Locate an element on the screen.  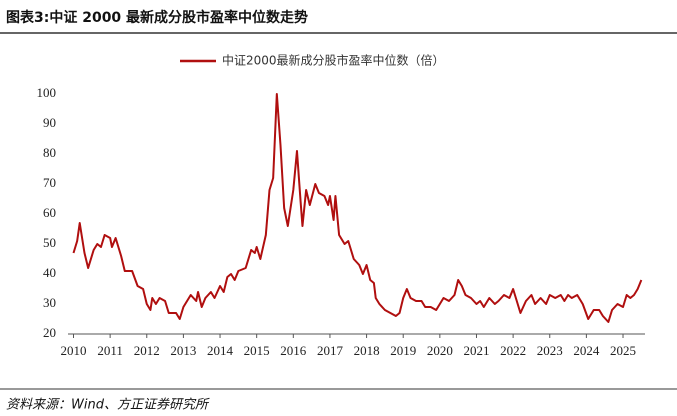
x-tick-label: 2016 is located at coordinates (293, 350).